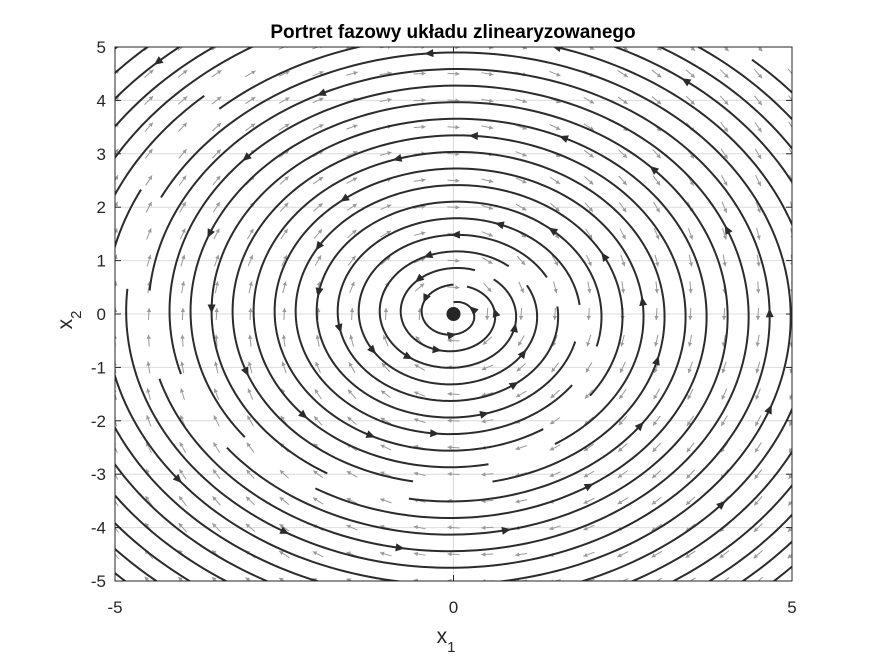  What do you see at coordinates (101, 207) in the screenshot?
I see `y-tick-label: 2` at bounding box center [101, 207].